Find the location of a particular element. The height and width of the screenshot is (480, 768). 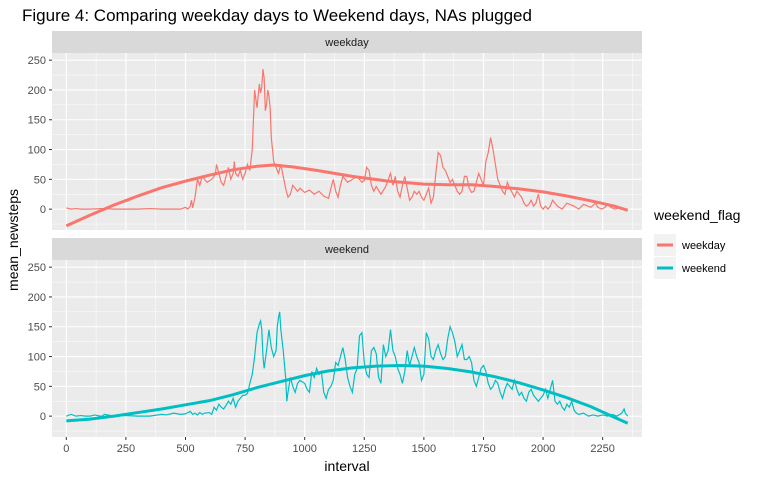

x-tick-label: 1500 is located at coordinates (424, 449).